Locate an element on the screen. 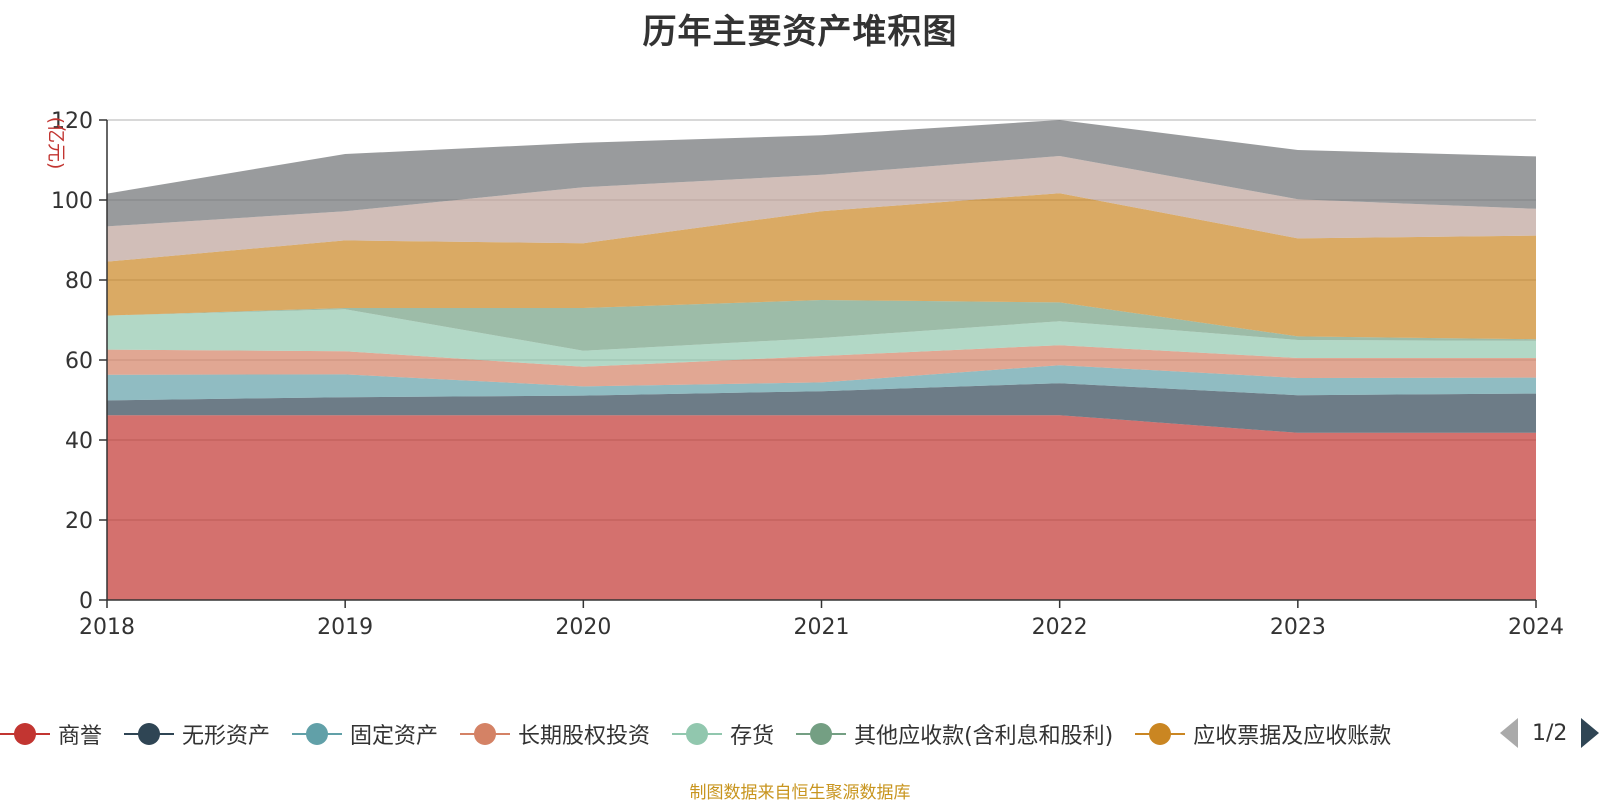 This screenshot has height=803, width=1600. legend-next-page-icon is located at coordinates (1590, 733).